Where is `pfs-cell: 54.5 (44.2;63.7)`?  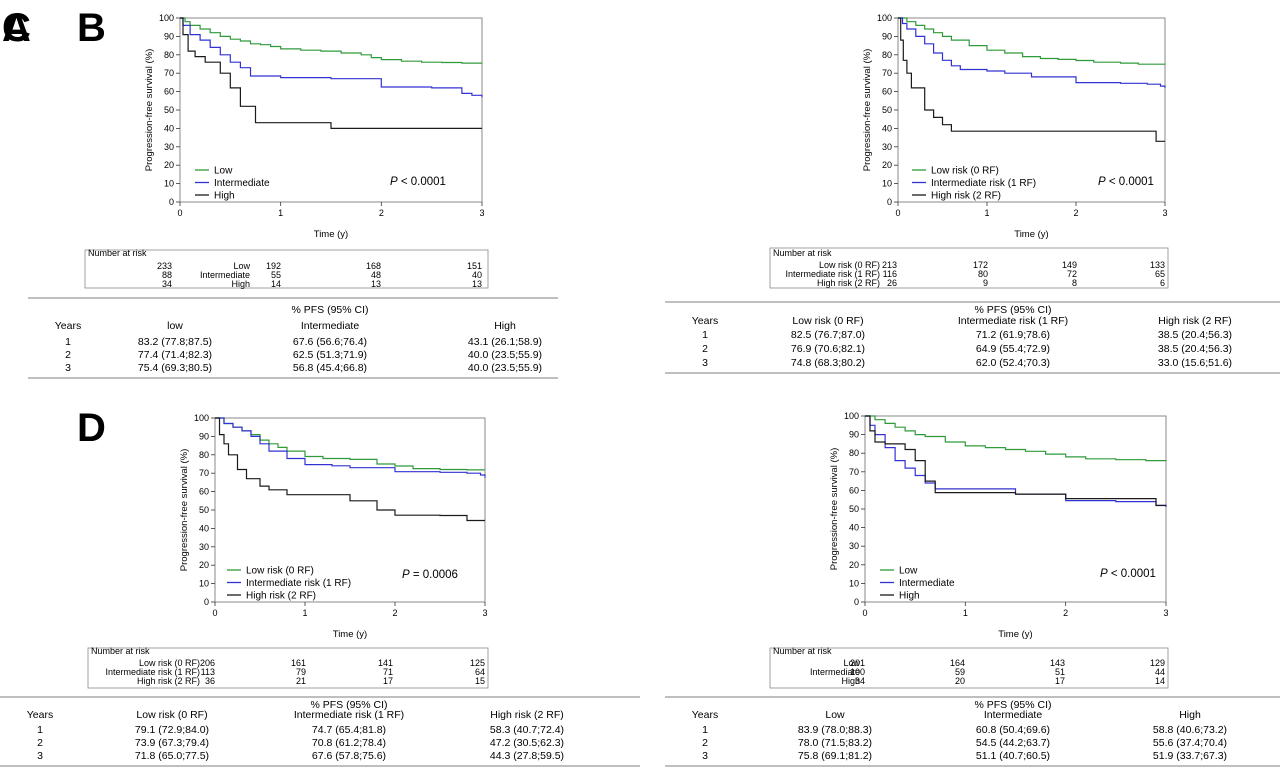 pfs-cell: 54.5 (44.2;63.7) is located at coordinates (1013, 743).